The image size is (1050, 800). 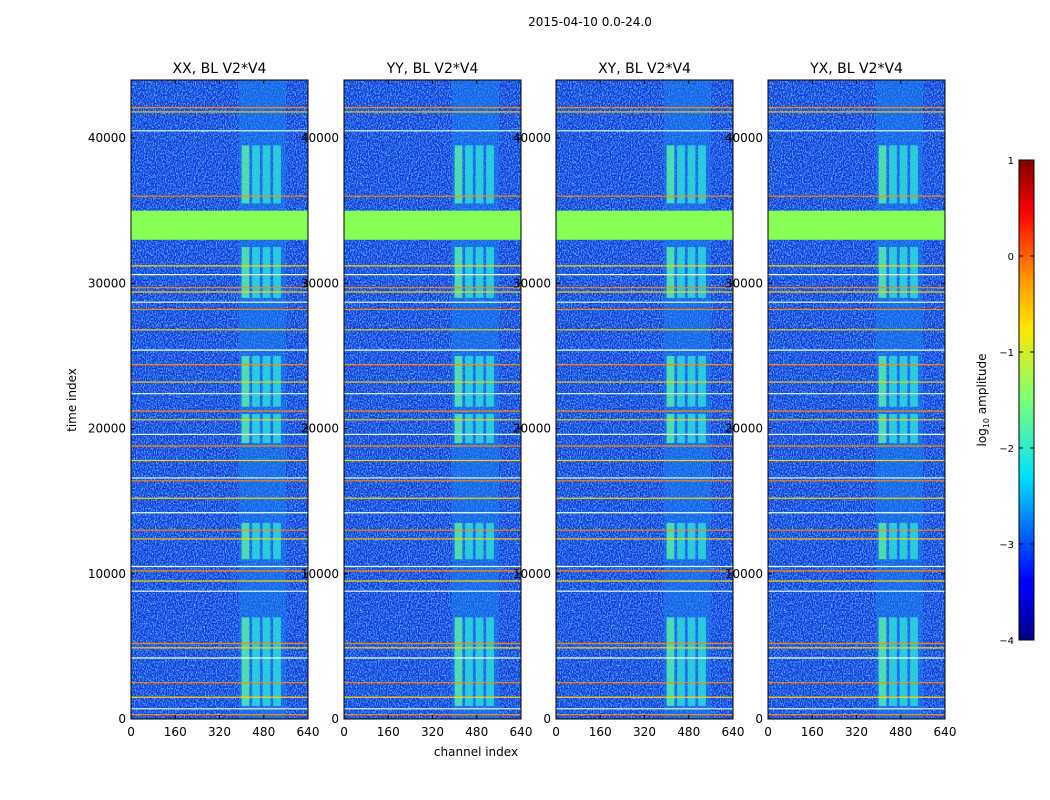 I want to click on colorbar-label-base: 10, so click(x=986, y=423).